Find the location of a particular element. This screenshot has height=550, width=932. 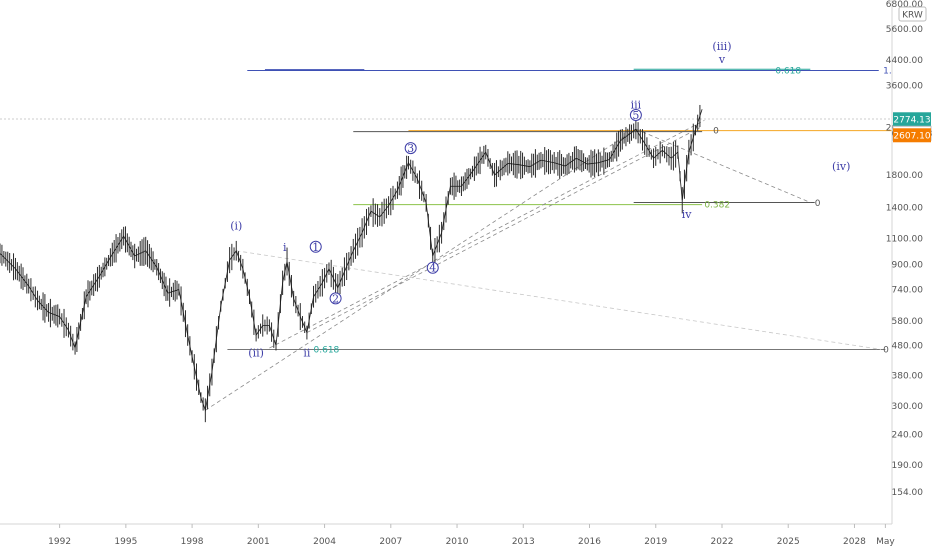

wave-label: 2 is located at coordinates (335, 298).